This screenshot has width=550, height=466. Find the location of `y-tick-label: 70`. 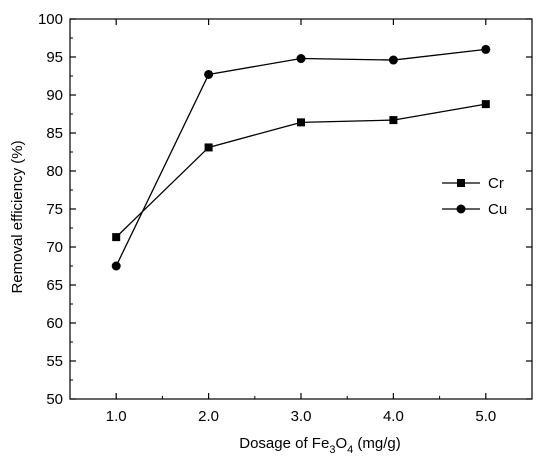

y-tick-label: 70 is located at coordinates (54, 247).